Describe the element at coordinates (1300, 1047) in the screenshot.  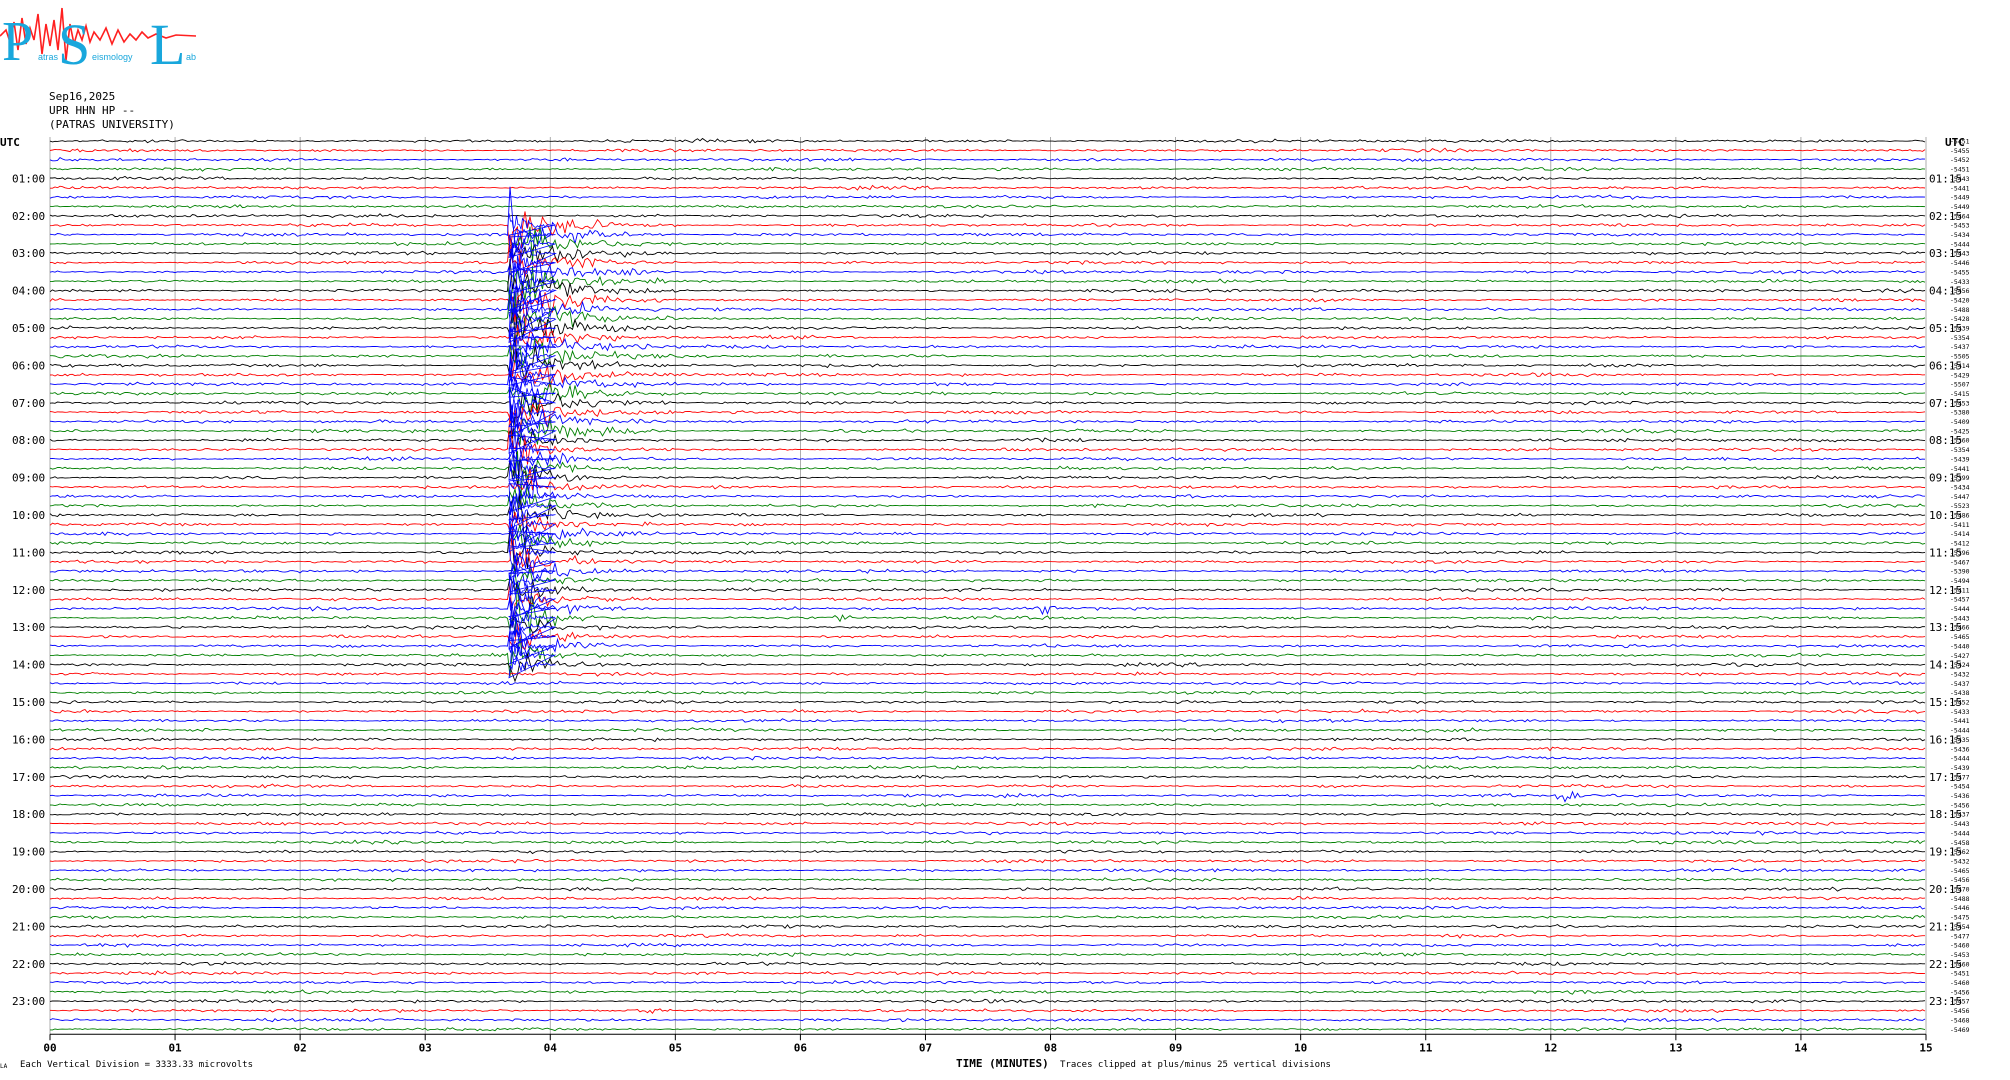
I see `x-tick-label: 10` at that location.